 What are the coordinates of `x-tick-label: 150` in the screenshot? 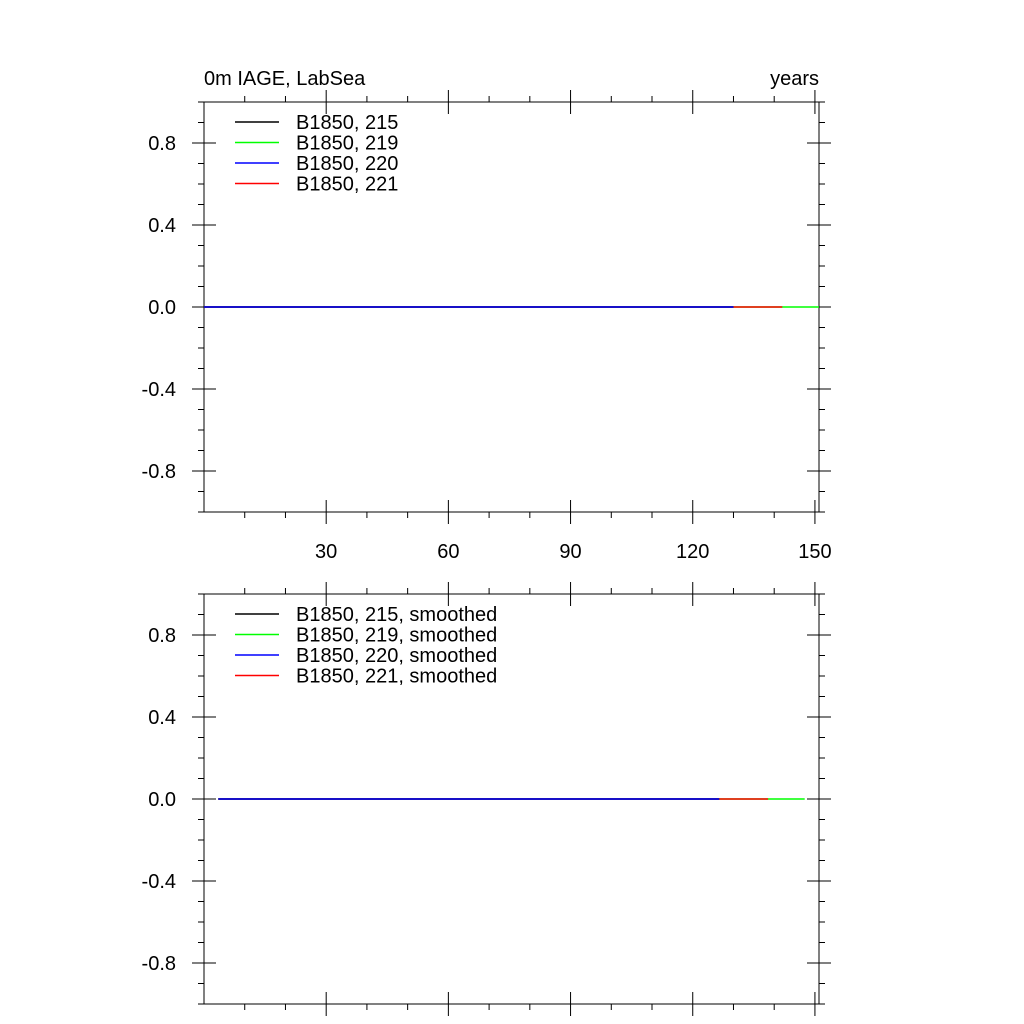 It's located at (814, 552).